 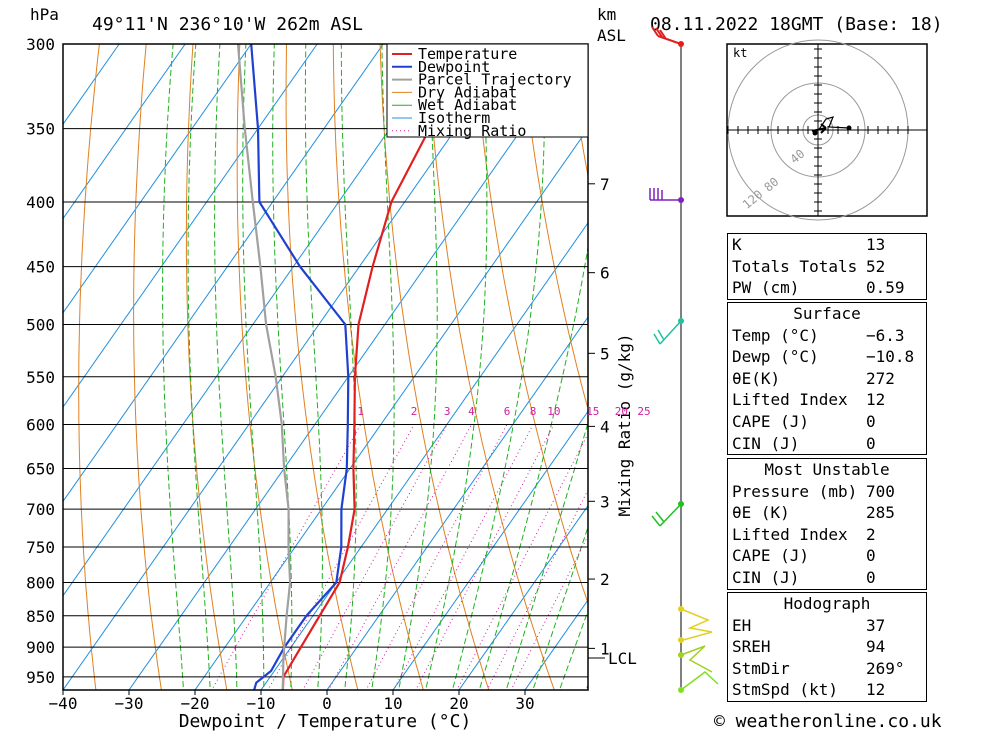 What do you see at coordinates (827, 313) in the screenshot?
I see `surface-title: Surface` at bounding box center [827, 313].